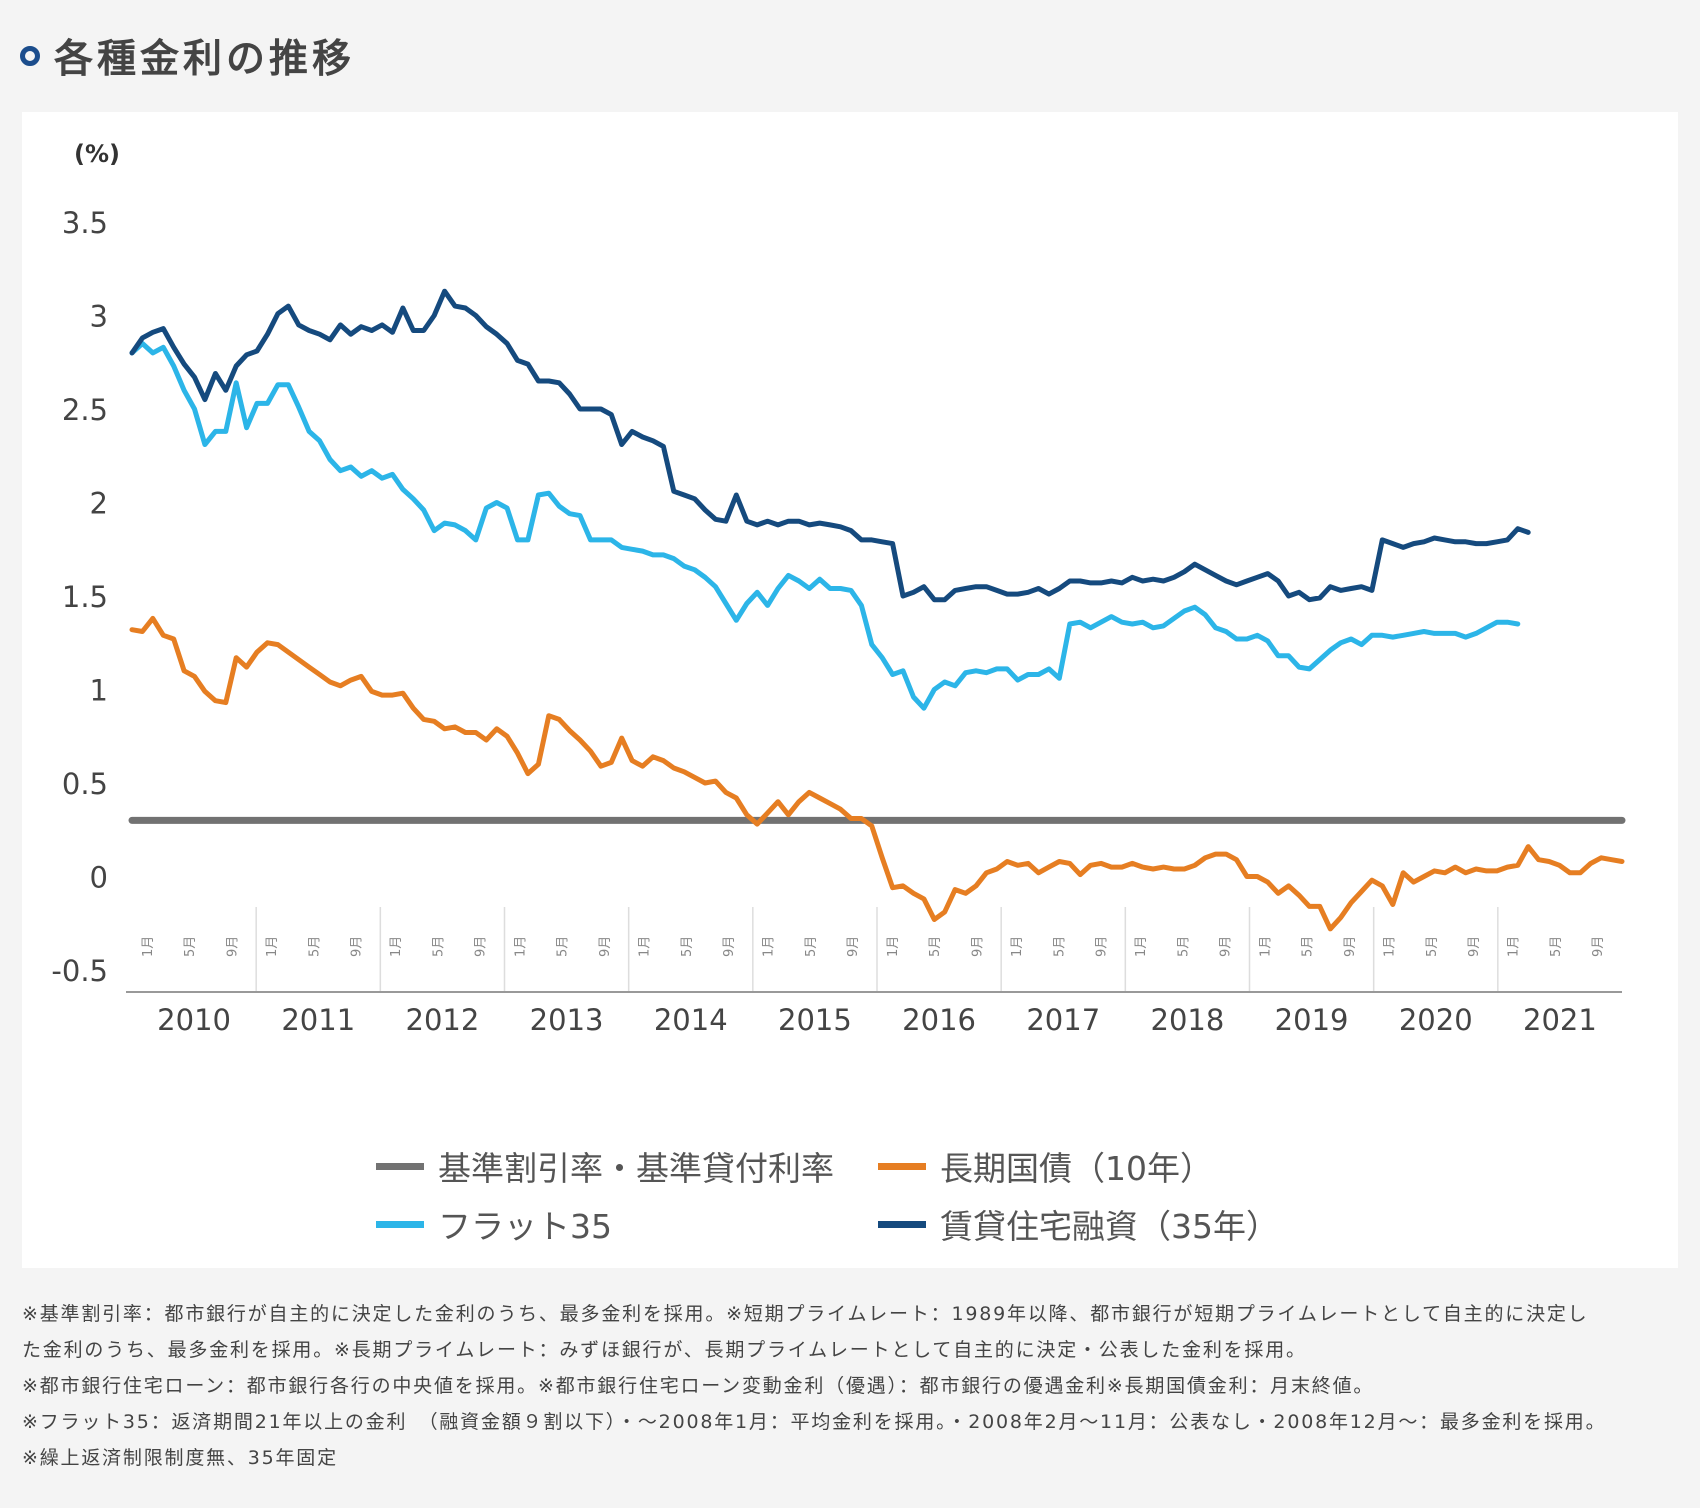  What do you see at coordinates (205, 59) in the screenshot?
I see `section-title: 各種金利の推移` at bounding box center [205, 59].